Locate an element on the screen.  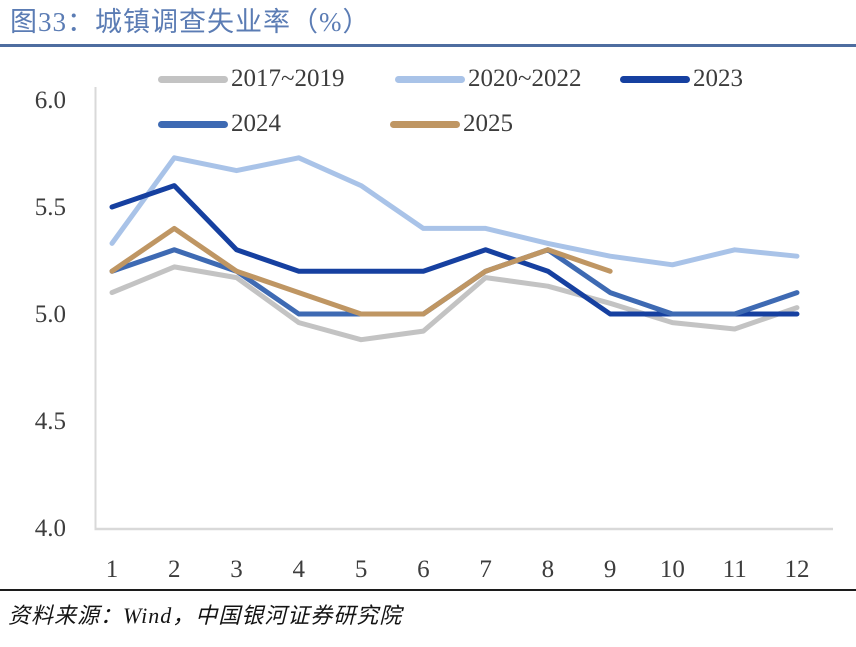
x-tick-label: 8 is located at coordinates (548, 569).